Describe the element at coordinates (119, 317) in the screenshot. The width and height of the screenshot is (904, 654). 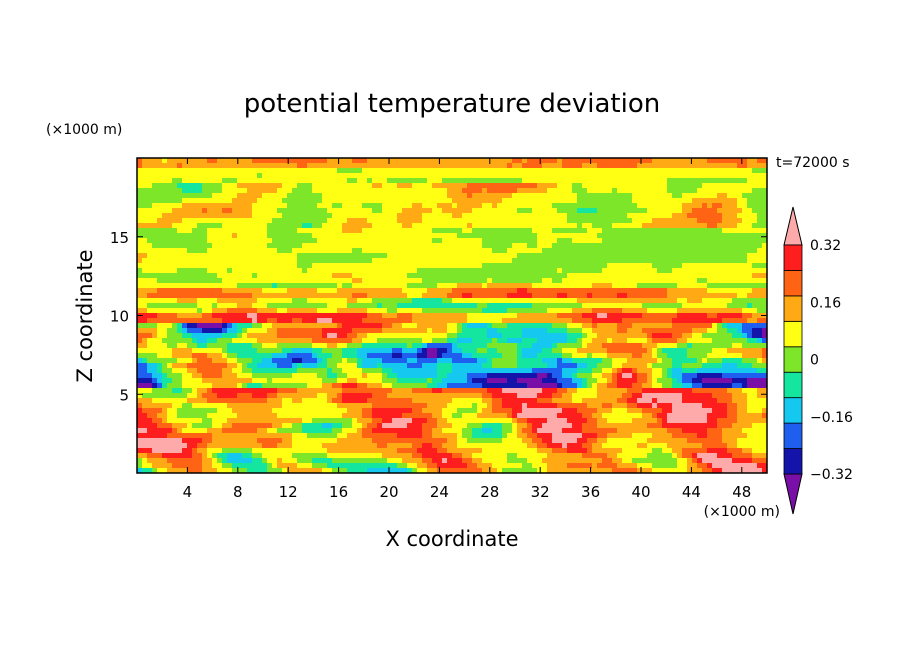
I see `y-tick-label: 10` at that location.